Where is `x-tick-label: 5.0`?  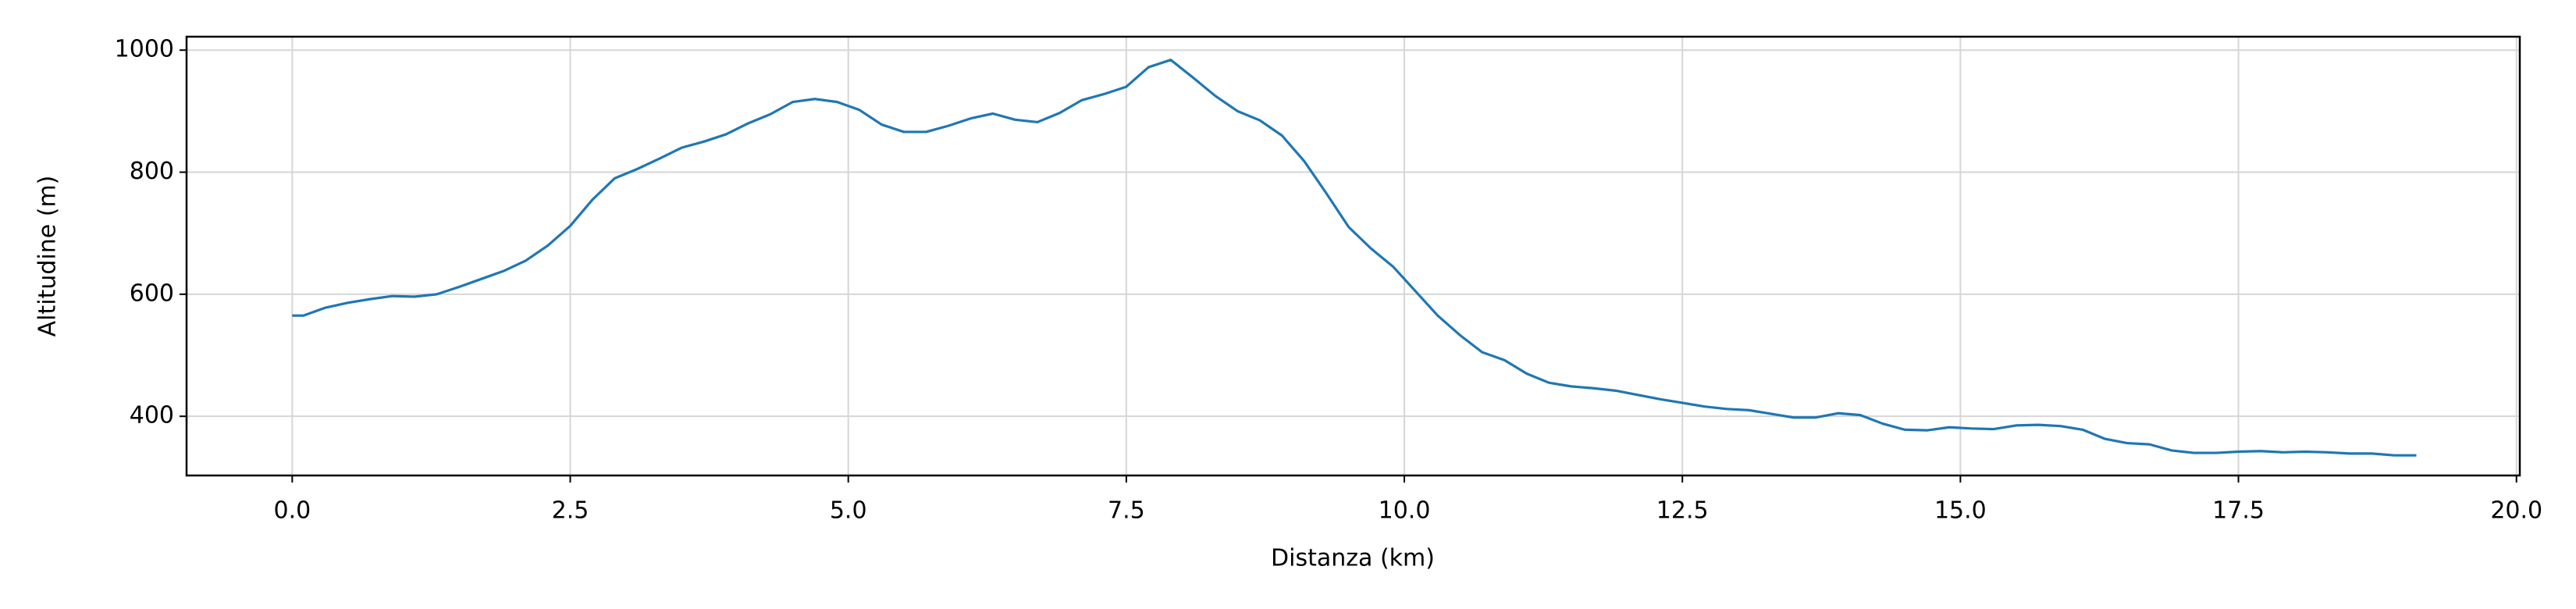
x-tick-label: 5.0 is located at coordinates (848, 511).